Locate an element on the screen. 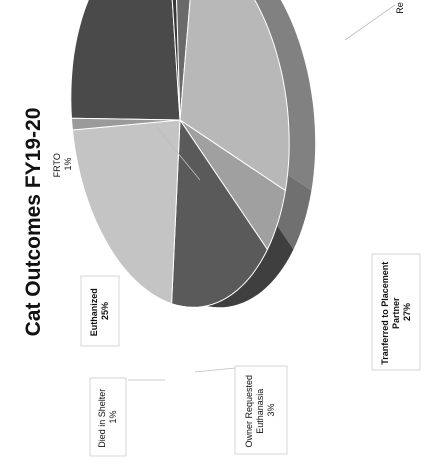 This screenshot has width=425, height=466. label-box-died is located at coordinates (108, 417).